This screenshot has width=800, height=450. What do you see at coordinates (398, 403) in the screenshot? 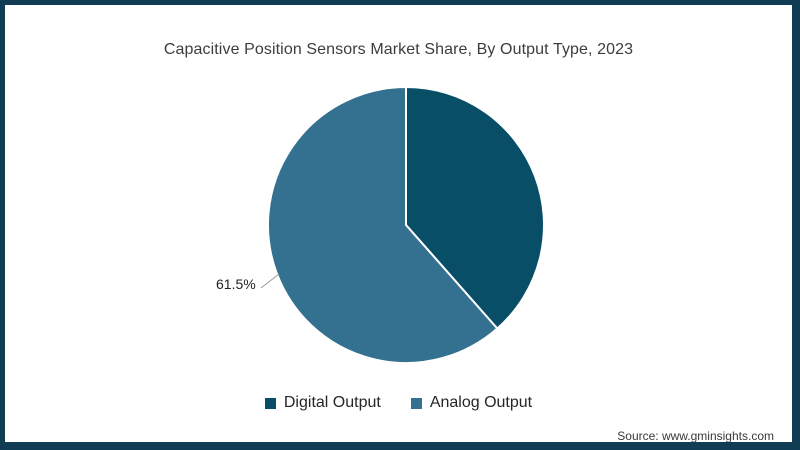
I see `legend: Digital Output Analog Output` at bounding box center [398, 403].